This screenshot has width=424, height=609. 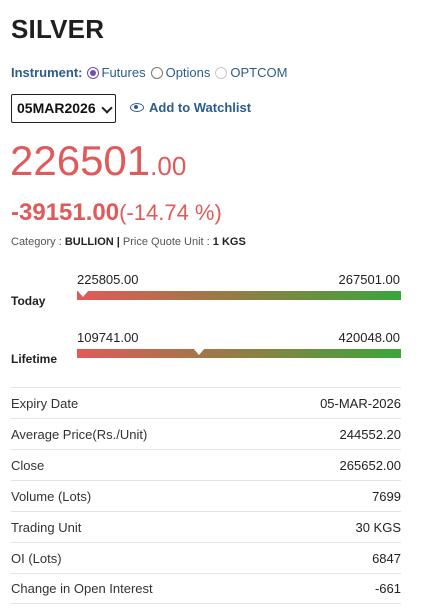 I want to click on eye-icon, so click(x=137, y=107).